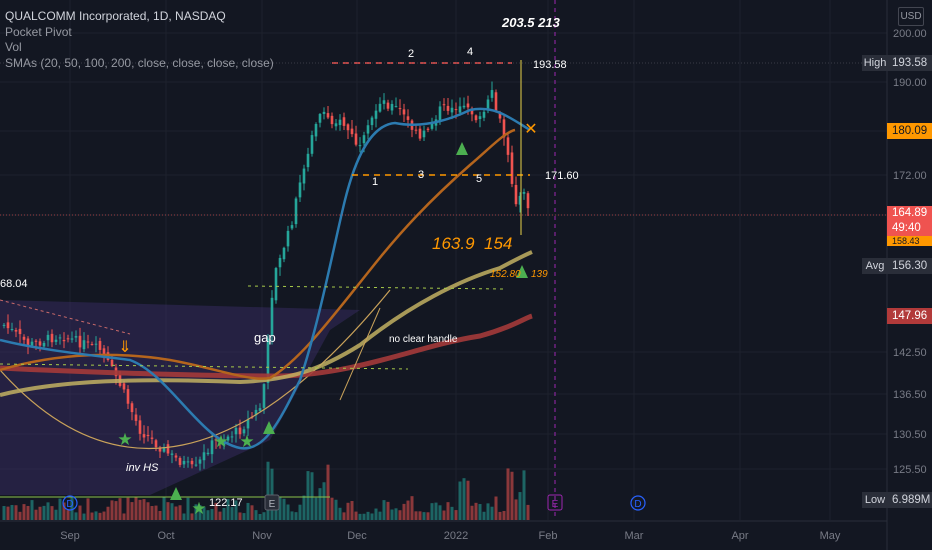  Describe the element at coordinates (265, 337) in the screenshot. I see `gap-label: gap` at that location.